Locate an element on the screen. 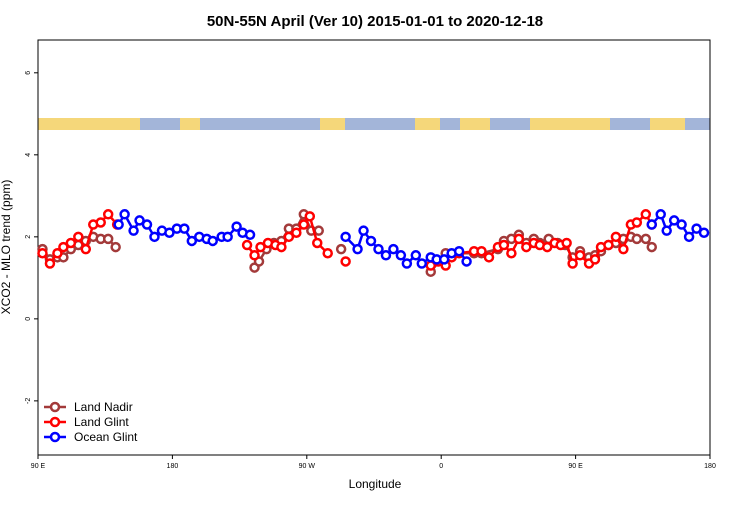 Image resolution: width=750 pixels, height=505 pixels. x-tick-label: 0 is located at coordinates (441, 466).